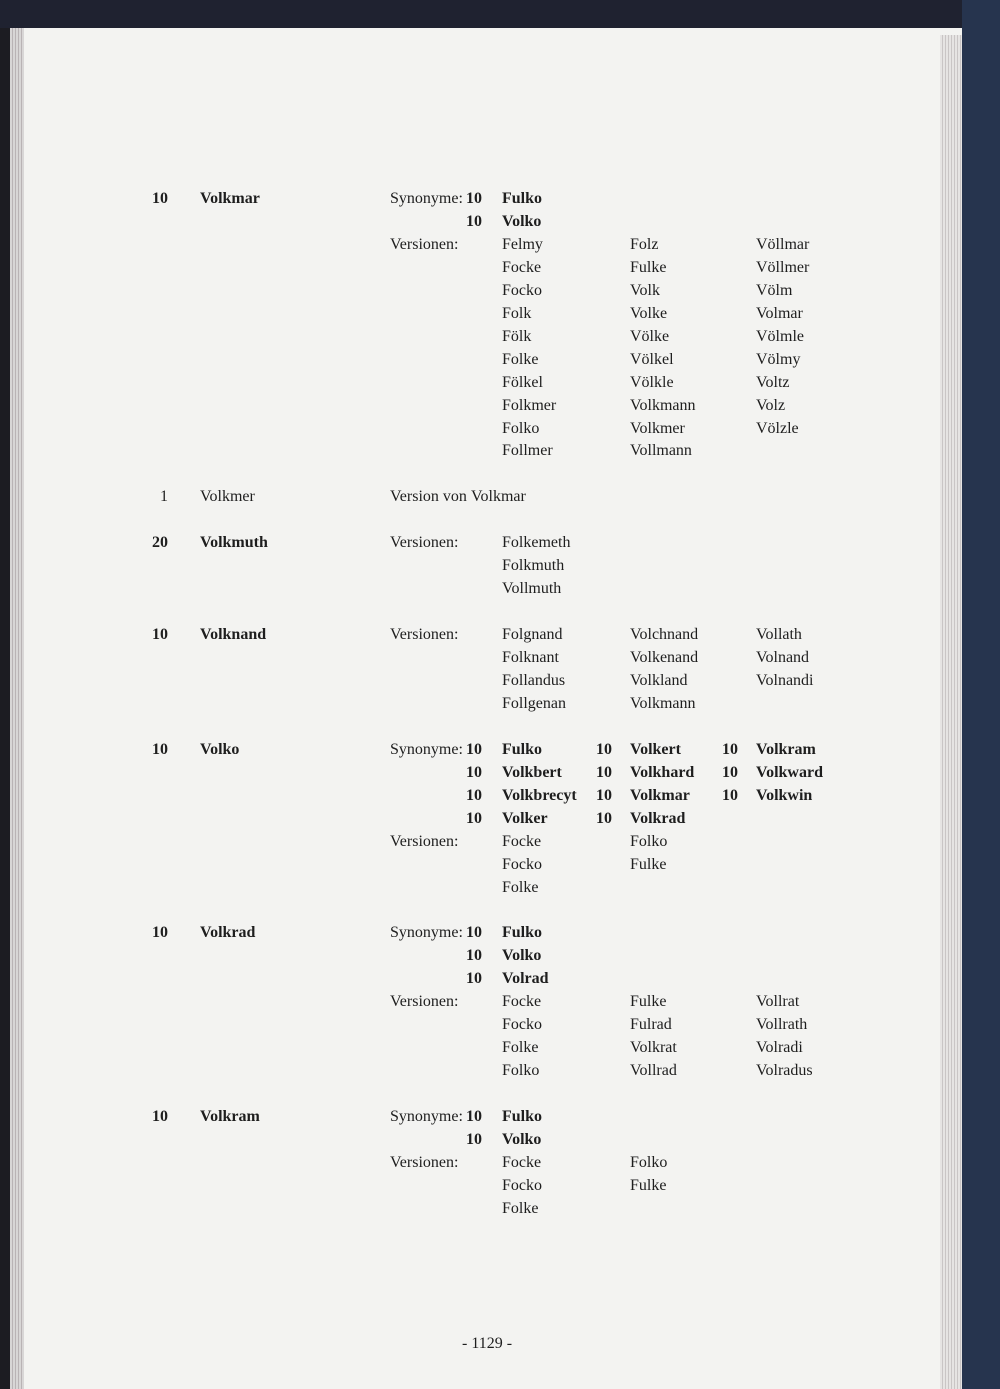 The height and width of the screenshot is (1389, 1000). I want to click on cover, so click(500, 14).